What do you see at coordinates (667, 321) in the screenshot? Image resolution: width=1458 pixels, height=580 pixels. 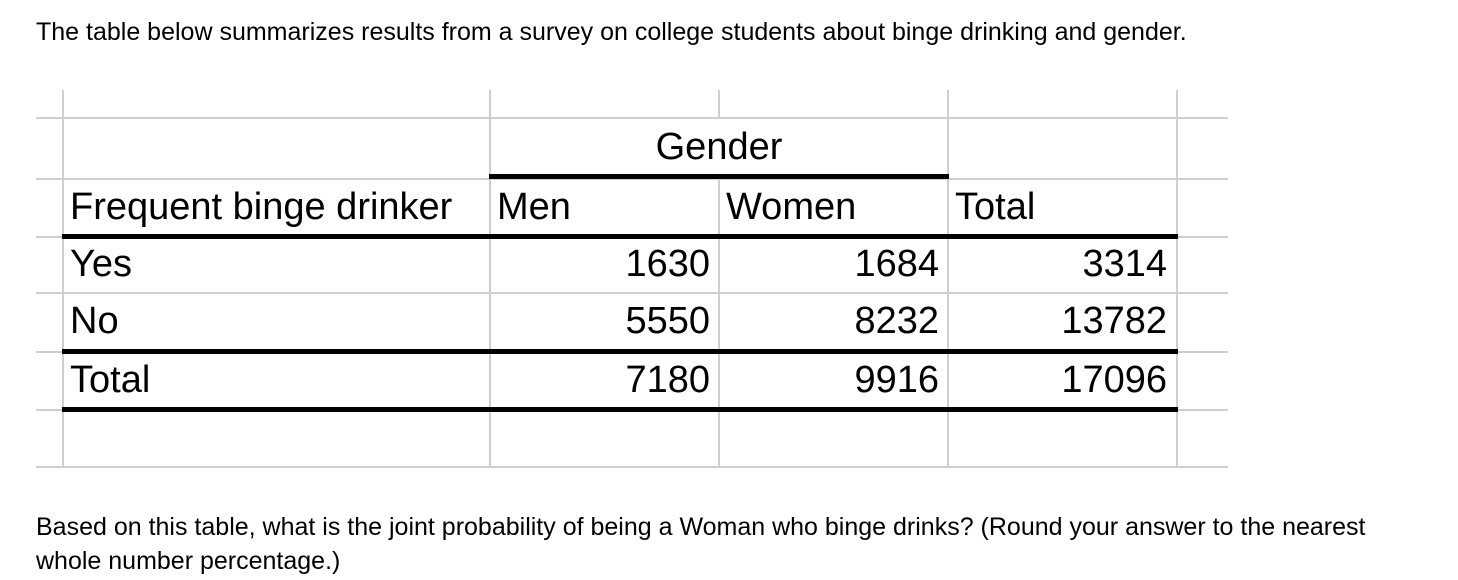 I see `cell-no-men: 5550` at bounding box center [667, 321].